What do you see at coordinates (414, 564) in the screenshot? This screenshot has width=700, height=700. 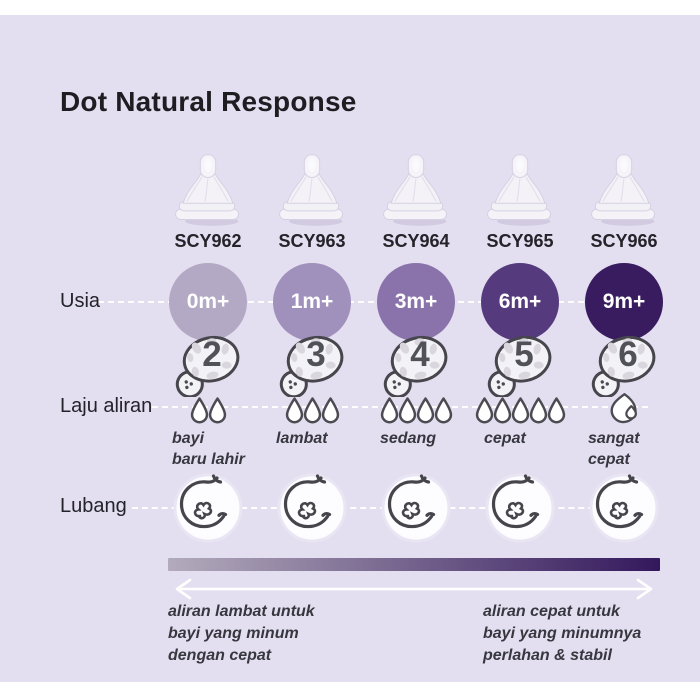 I see `flow-gradient-bar` at bounding box center [414, 564].